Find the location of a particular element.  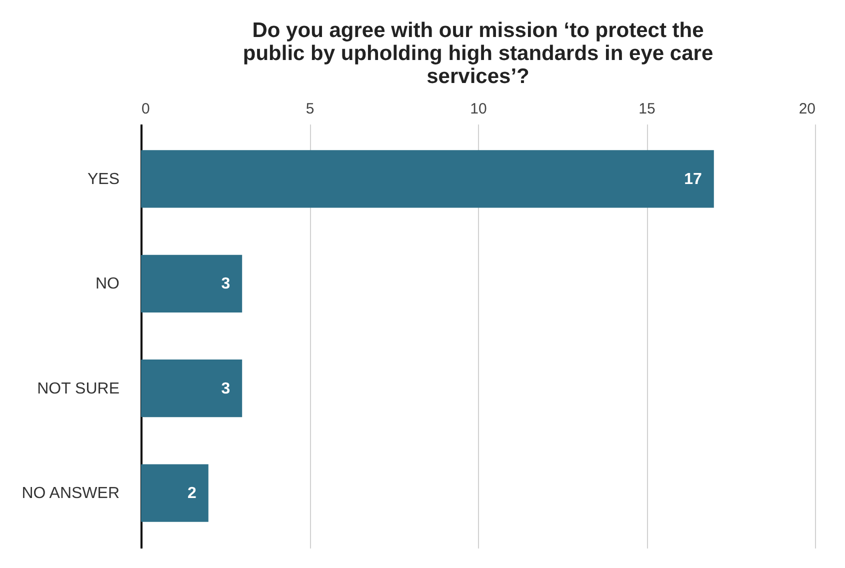

x-tick-label: 20 is located at coordinates (807, 109).